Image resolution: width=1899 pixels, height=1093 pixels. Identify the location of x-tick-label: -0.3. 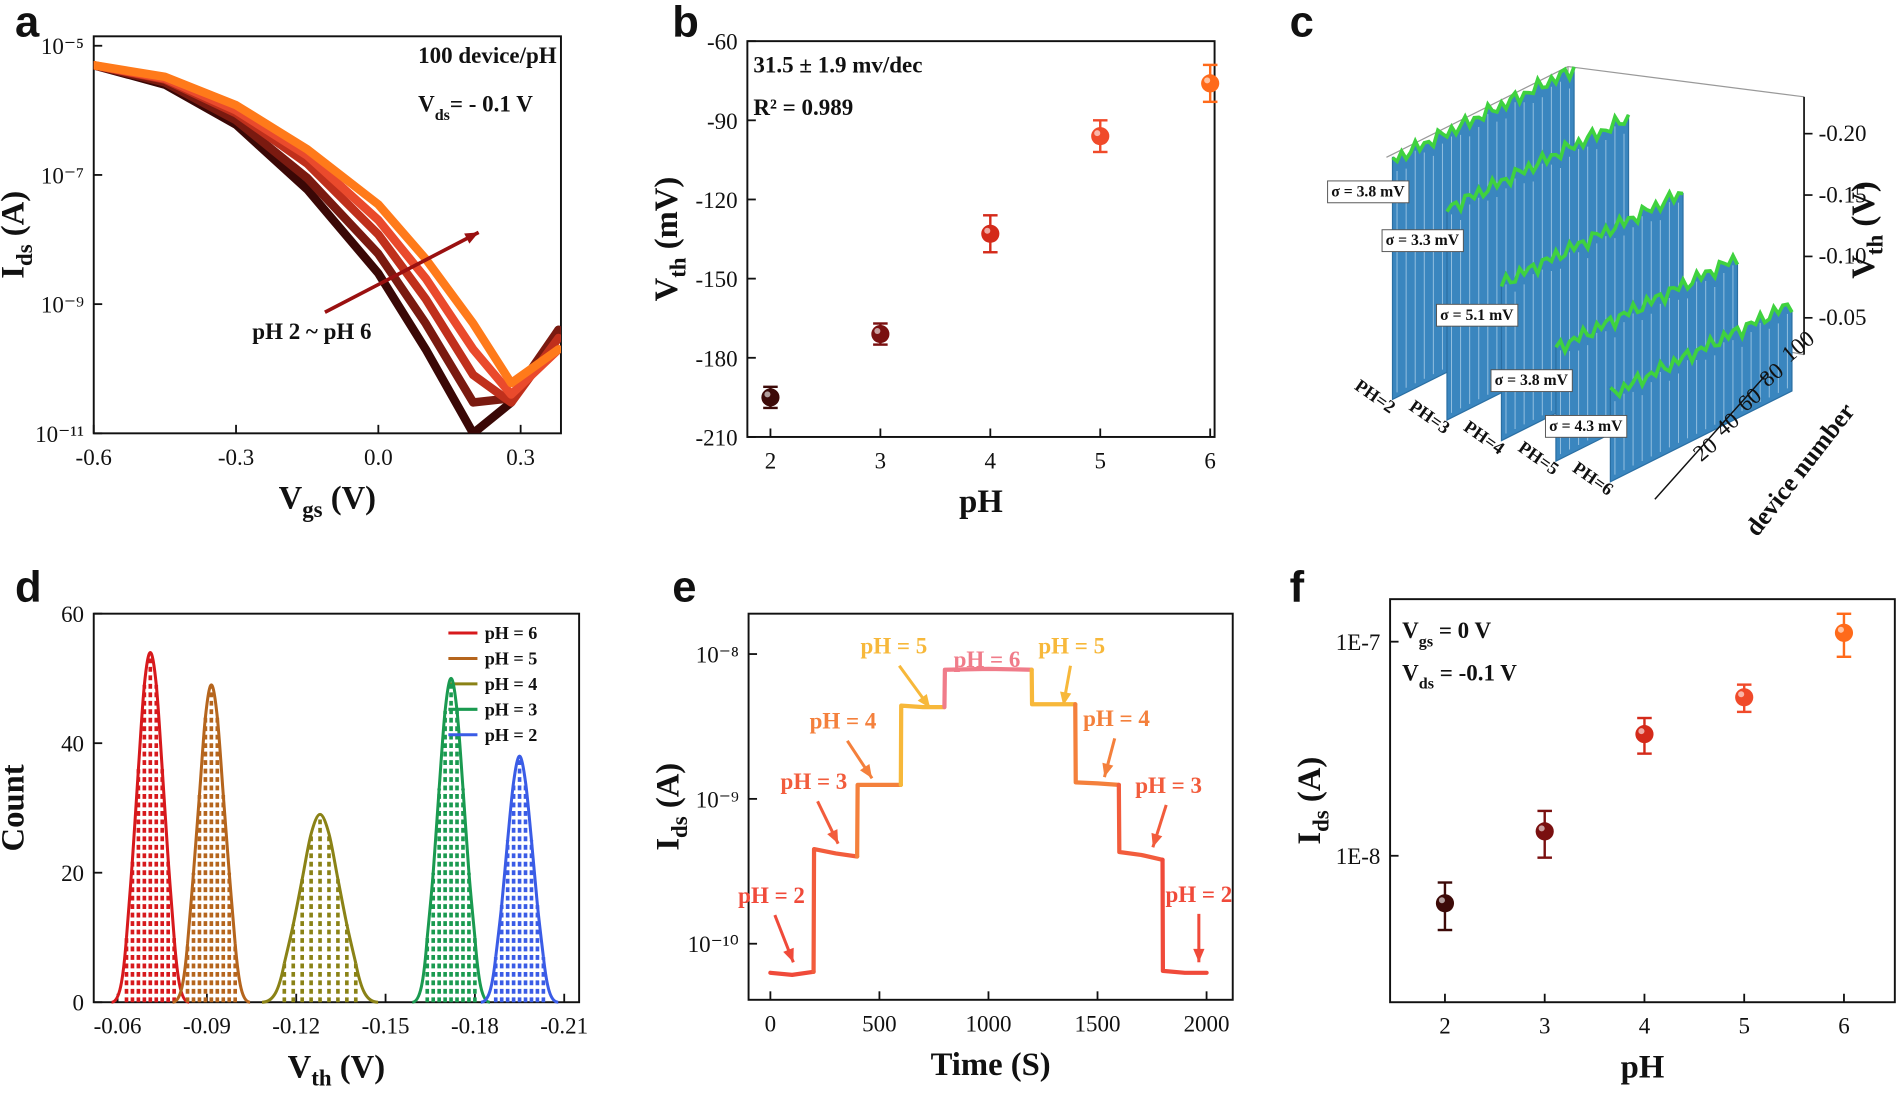
(236, 457).